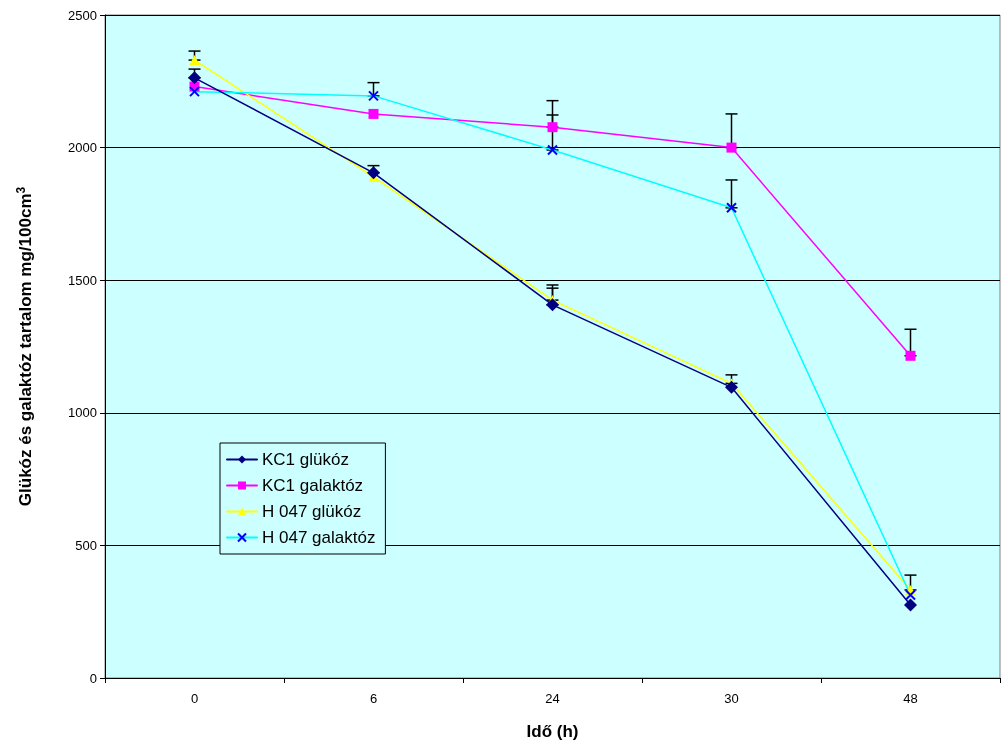 Image resolution: width=1004 pixels, height=755 pixels. I want to click on y-tick-label: 1000, so click(82, 413).